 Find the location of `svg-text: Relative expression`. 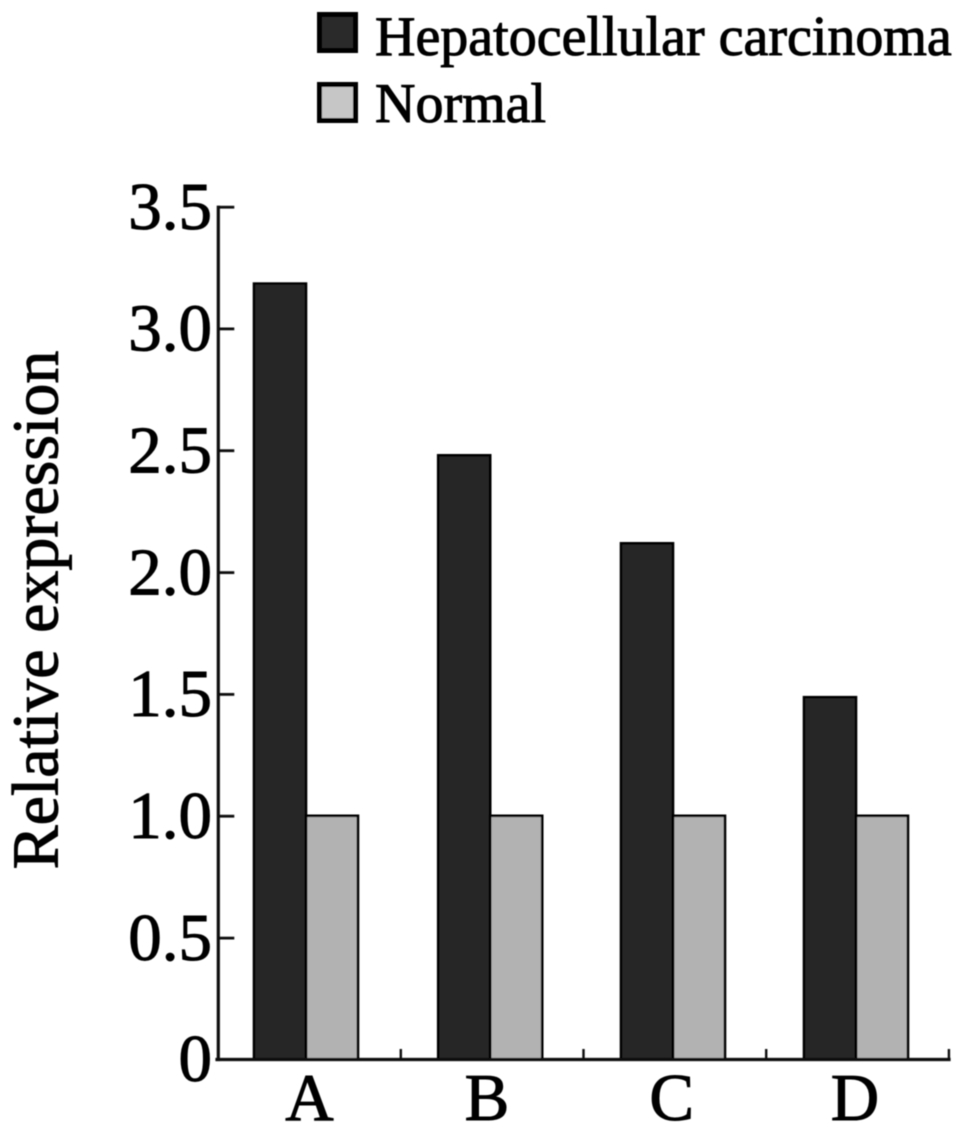

svg-text: Relative expression is located at coordinates (36, 610).